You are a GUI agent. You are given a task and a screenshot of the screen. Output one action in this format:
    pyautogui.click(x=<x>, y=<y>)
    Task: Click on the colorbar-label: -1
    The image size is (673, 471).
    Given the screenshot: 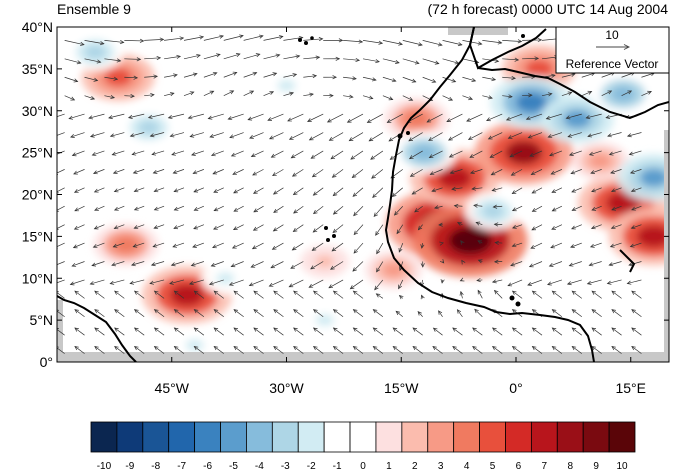 What is the action you would take?
    pyautogui.click(x=337, y=466)
    